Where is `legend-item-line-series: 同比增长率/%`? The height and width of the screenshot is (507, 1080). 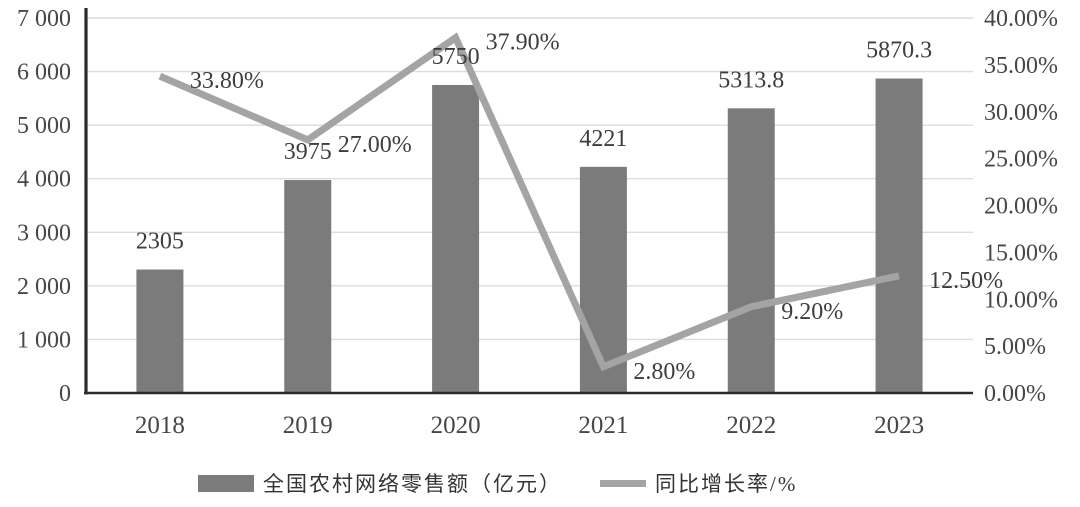
legend-item-line-series: 同比增长率/% is located at coordinates (698, 483).